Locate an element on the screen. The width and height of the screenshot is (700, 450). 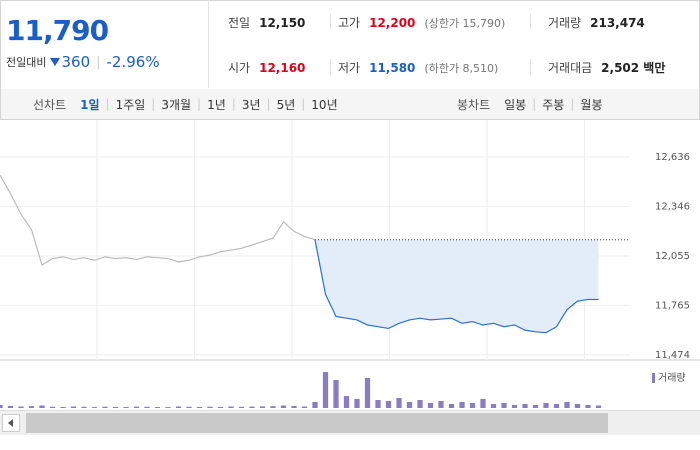
scrollbar is located at coordinates (350, 422).